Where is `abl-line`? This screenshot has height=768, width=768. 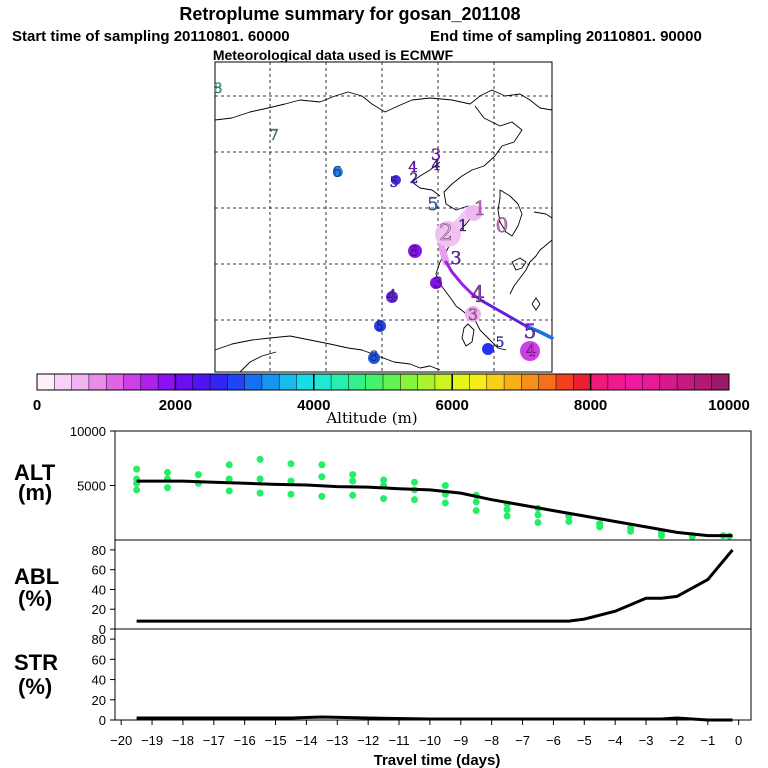
abl-line is located at coordinates (435, 585).